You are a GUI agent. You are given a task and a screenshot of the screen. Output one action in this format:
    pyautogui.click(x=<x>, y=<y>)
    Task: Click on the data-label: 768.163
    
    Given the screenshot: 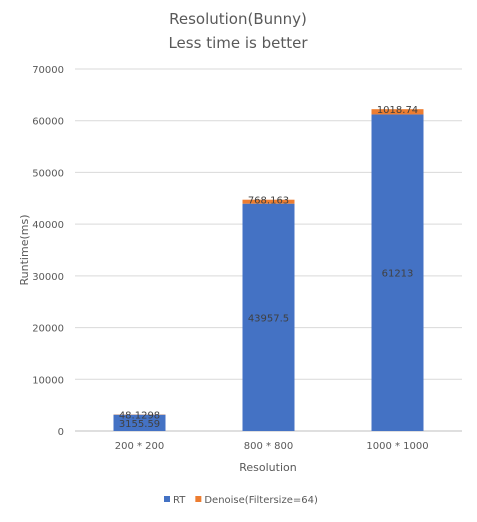 What is the action you would take?
    pyautogui.click(x=268, y=201)
    